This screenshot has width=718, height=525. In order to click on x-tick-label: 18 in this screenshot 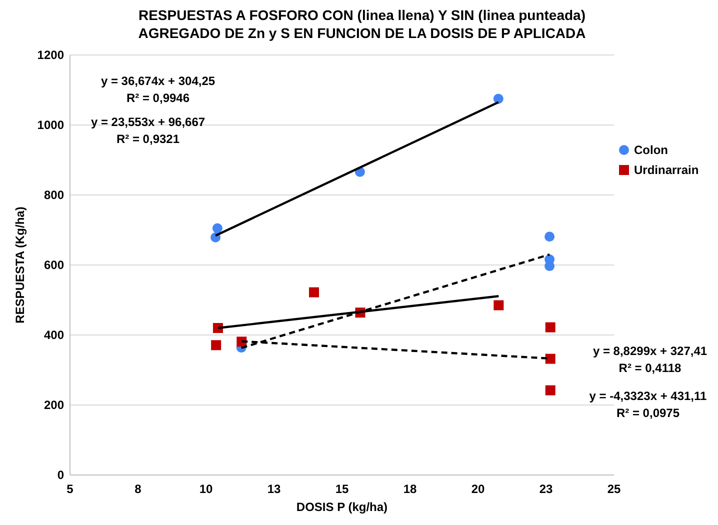, I will do `click(410, 489)`.